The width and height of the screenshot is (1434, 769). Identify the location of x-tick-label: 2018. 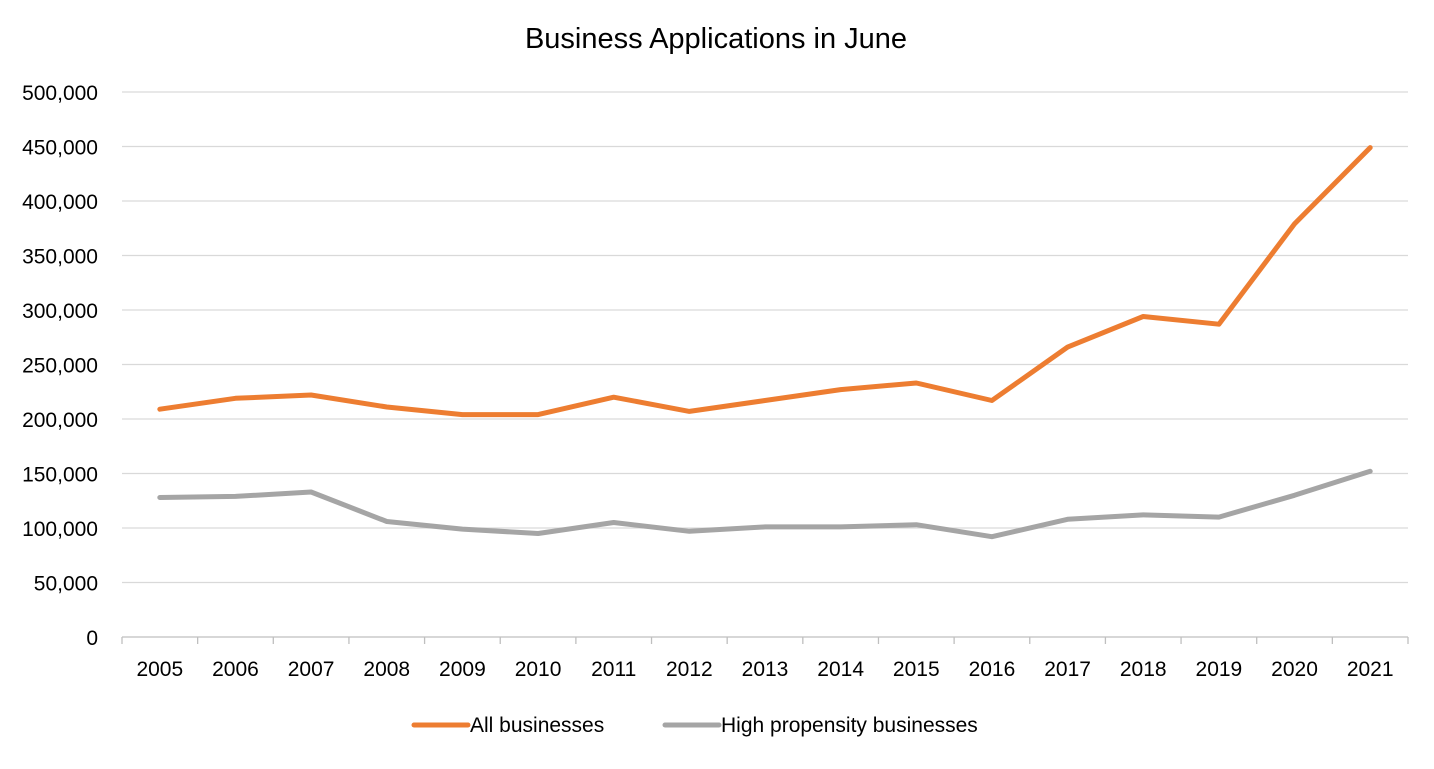
(1143, 669).